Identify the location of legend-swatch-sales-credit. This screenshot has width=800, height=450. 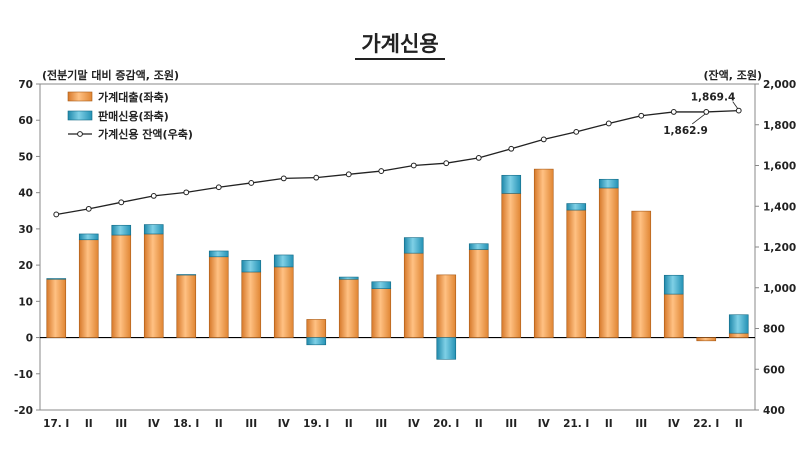
(80, 115).